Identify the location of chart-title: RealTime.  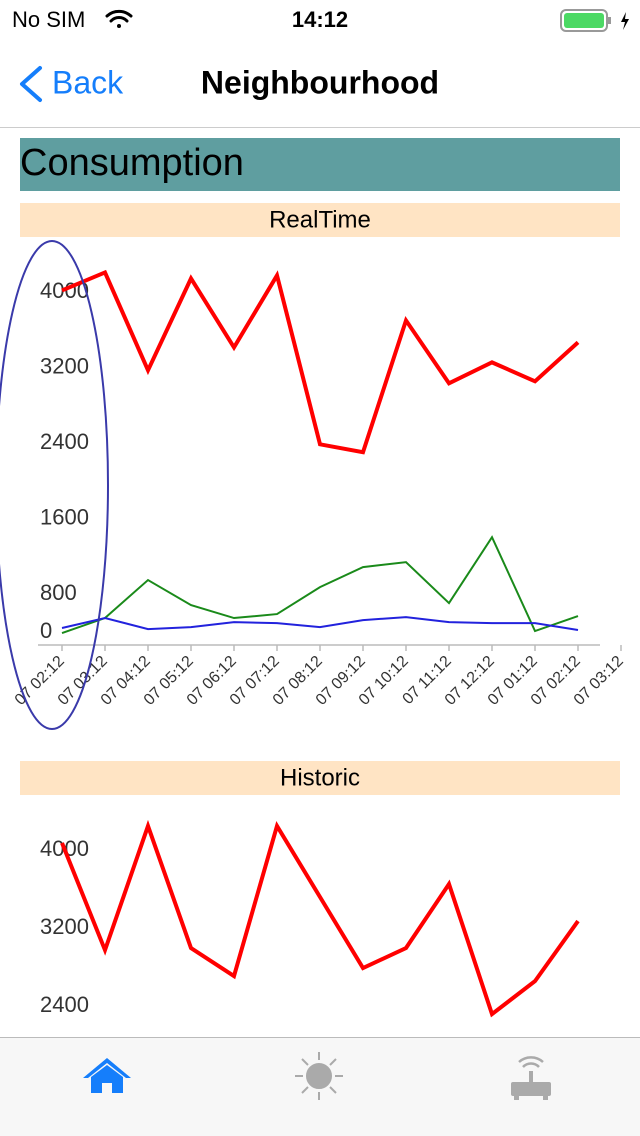
(320, 219).